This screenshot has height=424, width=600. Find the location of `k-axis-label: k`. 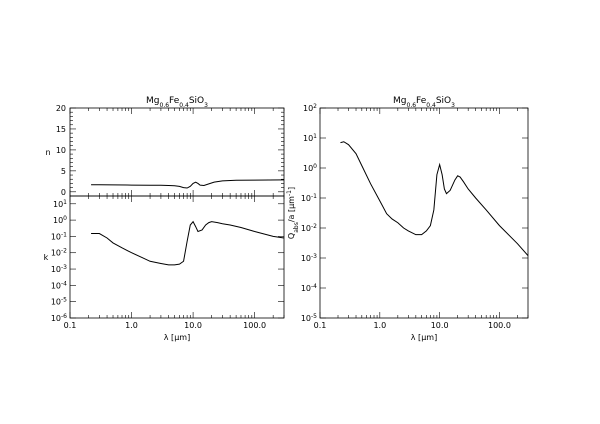

k-axis-label: k is located at coordinates (46, 257).